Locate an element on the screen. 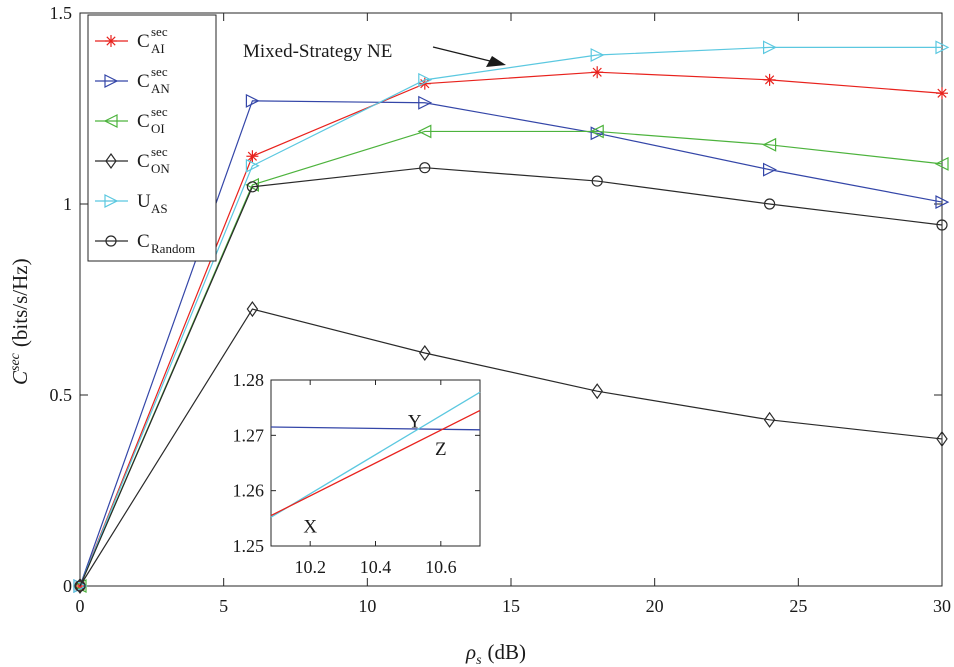  inset-zoom: 10.2 10.4 10.6 1.25 1.26 1.27 1.28 X YZ is located at coordinates (357, 473).